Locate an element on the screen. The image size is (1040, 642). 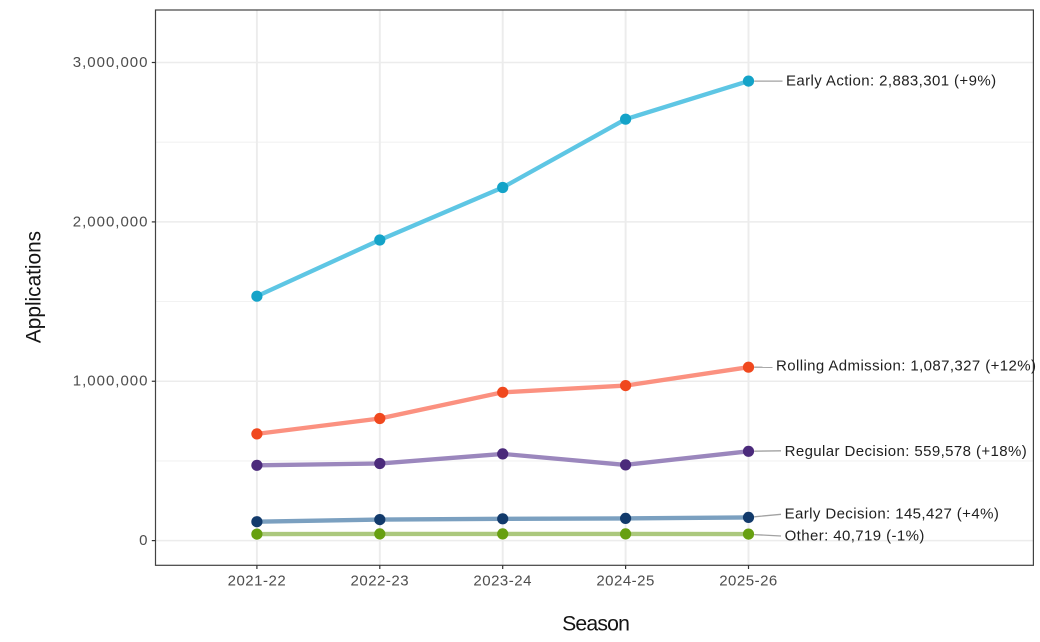
svg-text: 2,000,000 is located at coordinates (111, 221).